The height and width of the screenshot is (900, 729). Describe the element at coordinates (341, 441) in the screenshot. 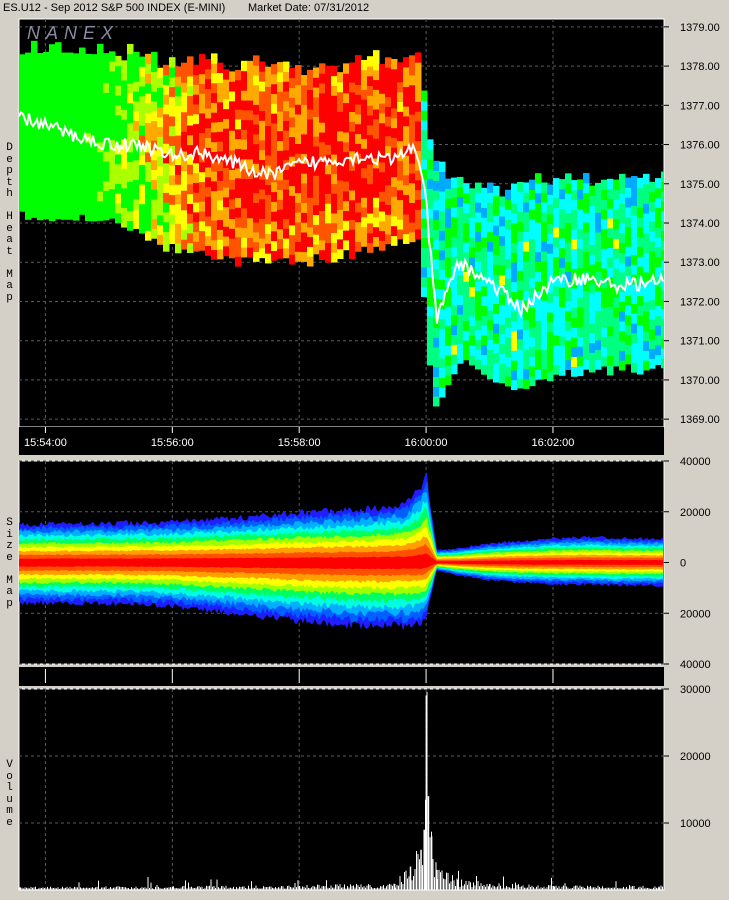

I see `time-axis-strip` at that location.